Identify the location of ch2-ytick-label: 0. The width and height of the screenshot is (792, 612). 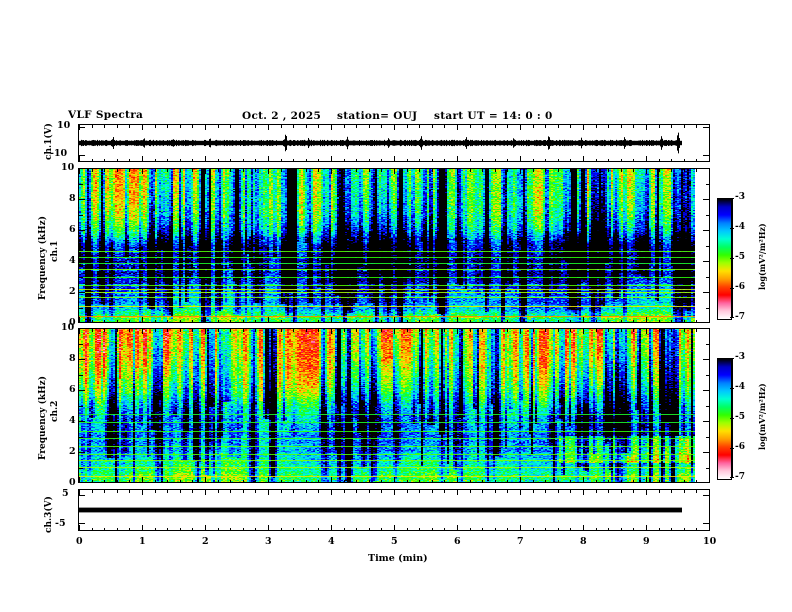
(72, 482).